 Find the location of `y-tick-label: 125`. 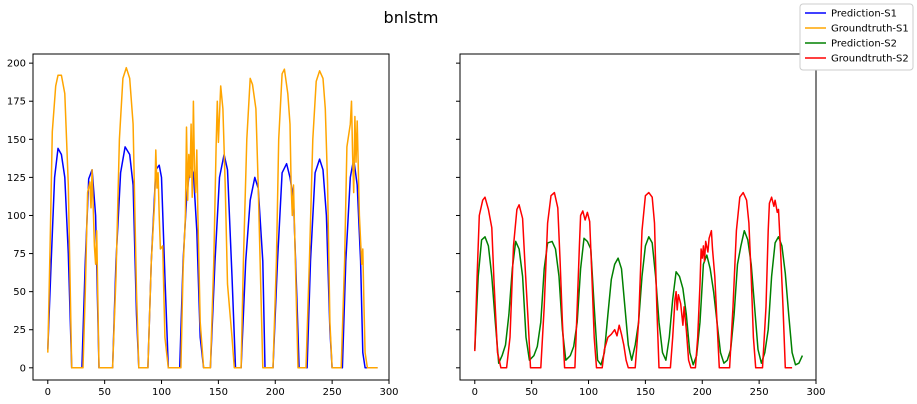

y-tick-label: 125 is located at coordinates (16, 178).